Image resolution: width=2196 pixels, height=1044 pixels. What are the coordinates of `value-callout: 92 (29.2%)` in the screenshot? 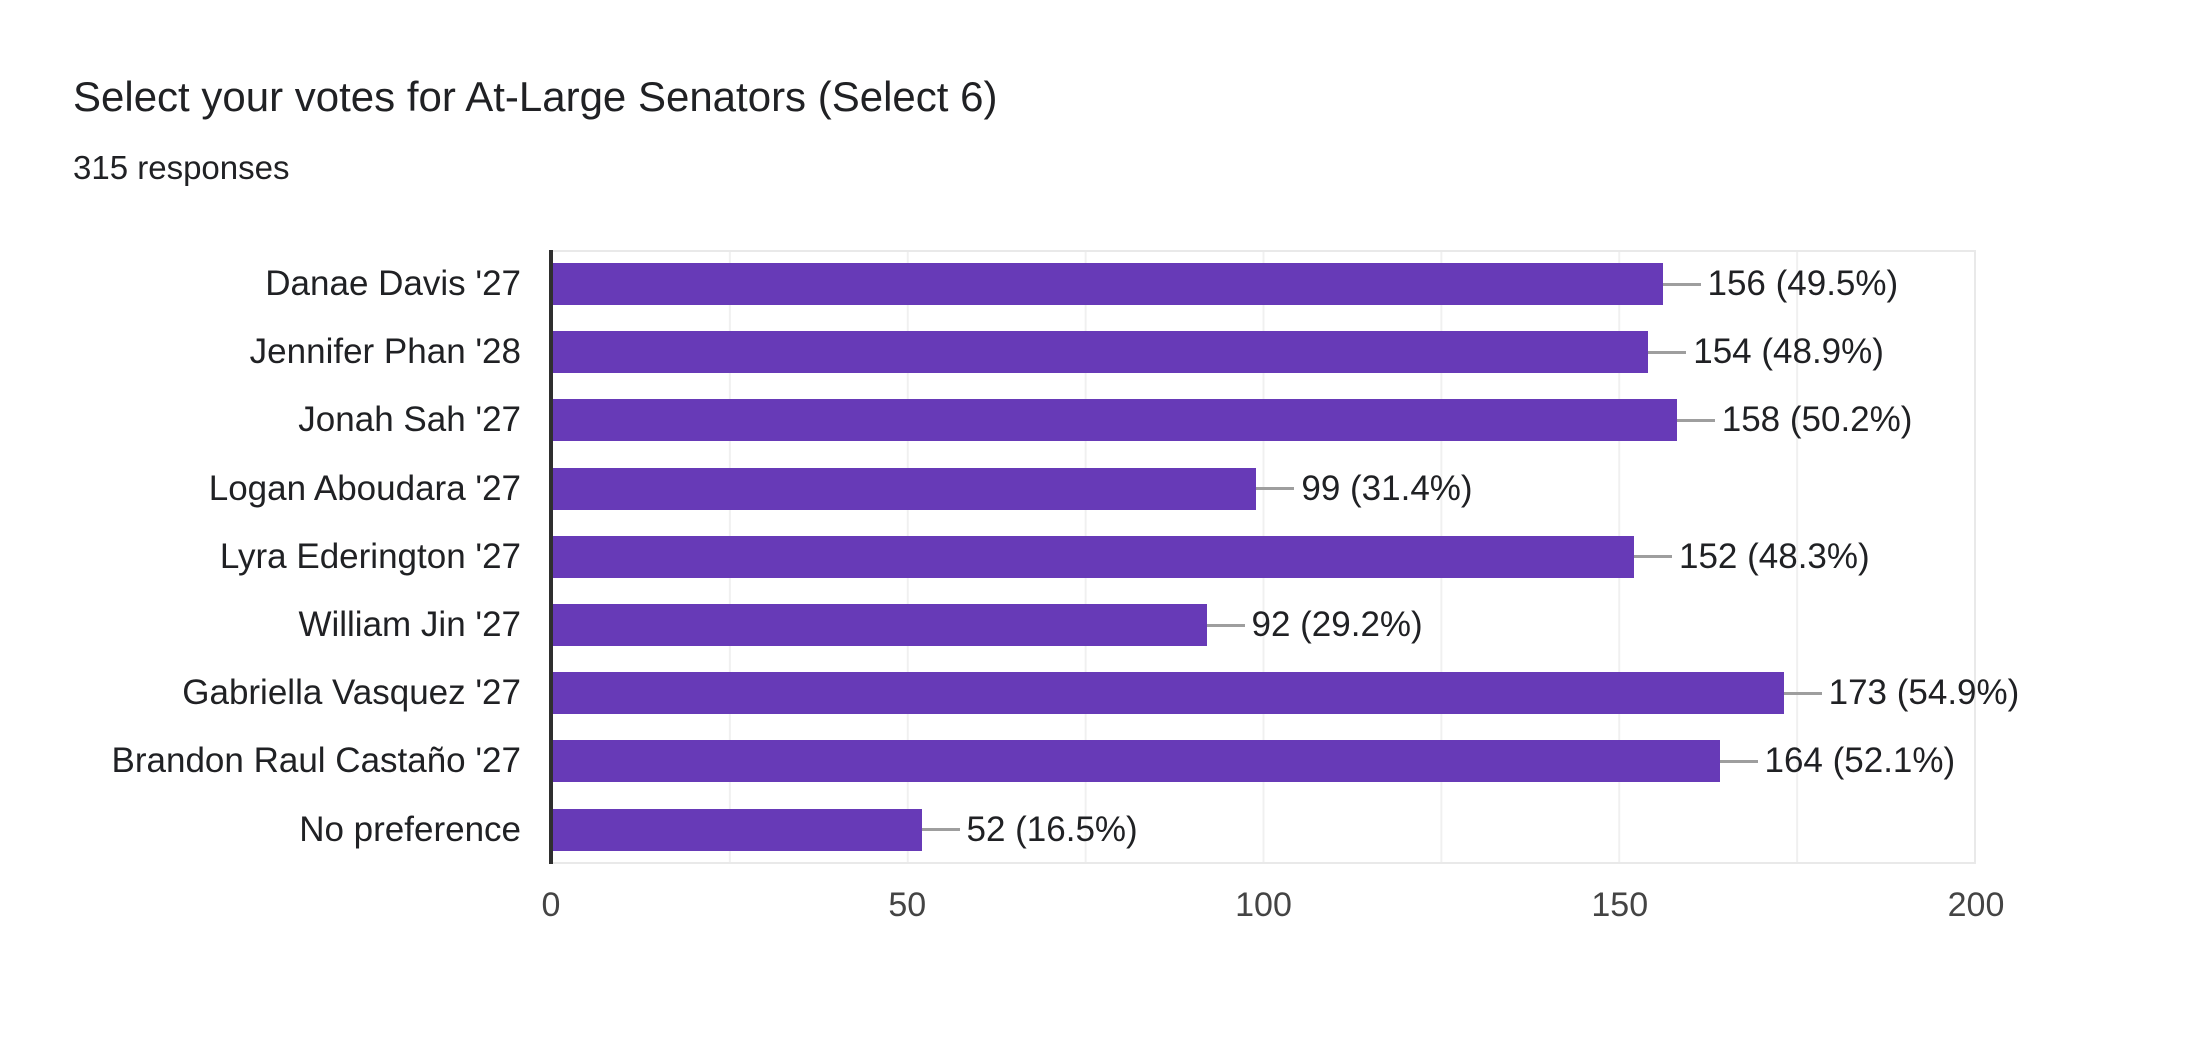 It's located at (1314, 625).